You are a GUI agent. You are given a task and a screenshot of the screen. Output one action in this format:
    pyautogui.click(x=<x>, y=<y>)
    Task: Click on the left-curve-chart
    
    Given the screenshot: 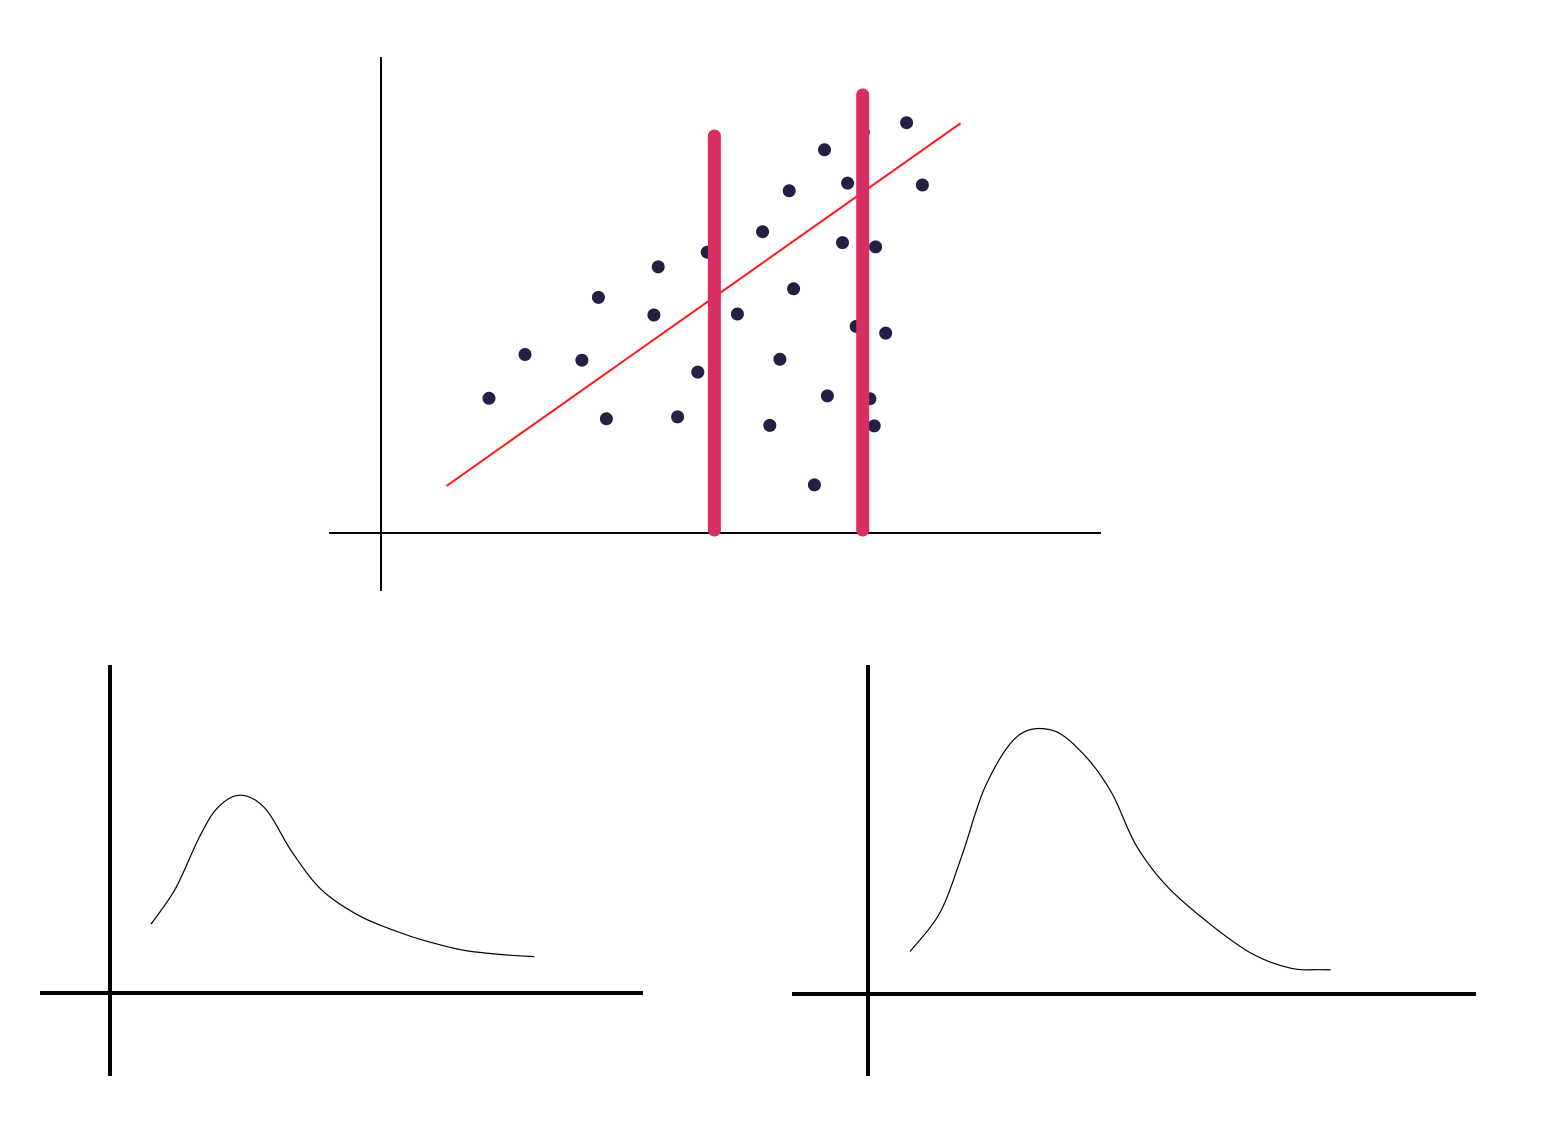 What is the action you would take?
    pyautogui.click(x=341, y=870)
    